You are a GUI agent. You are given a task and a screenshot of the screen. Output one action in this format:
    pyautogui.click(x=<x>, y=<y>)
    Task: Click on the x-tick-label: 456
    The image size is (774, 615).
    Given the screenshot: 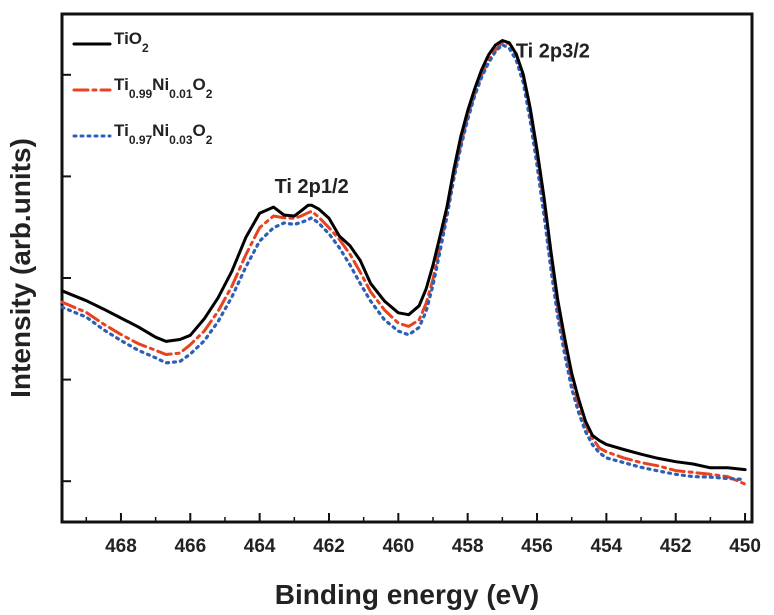 What is the action you would take?
    pyautogui.click(x=537, y=546)
    